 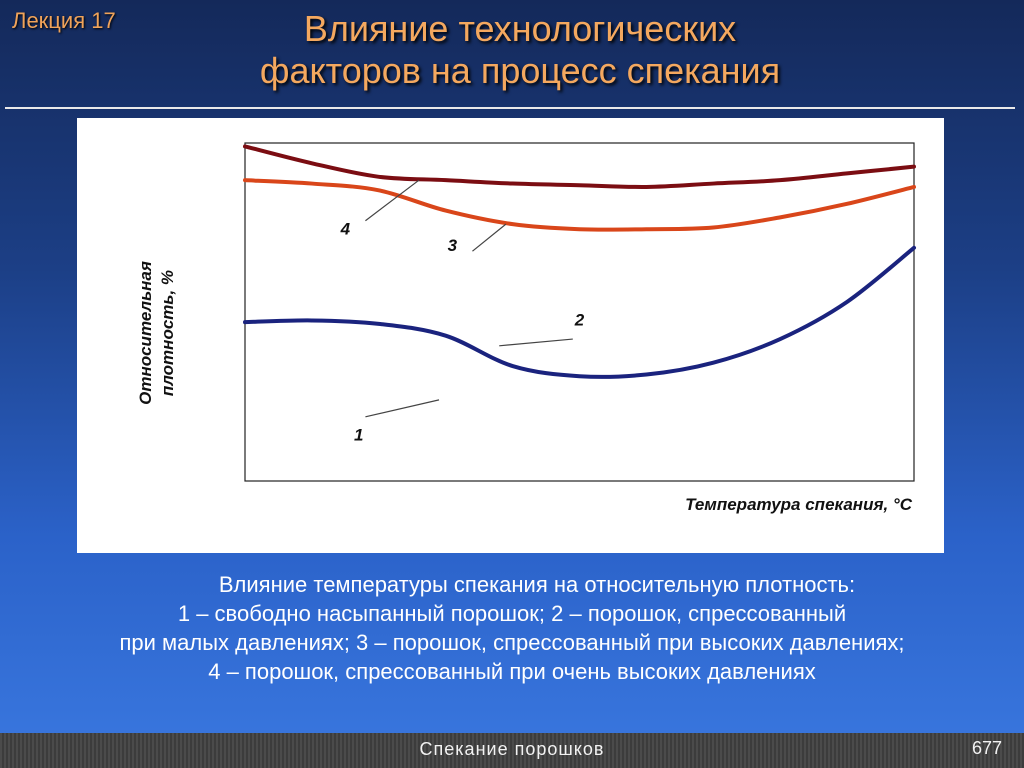 What do you see at coordinates (167, 333) in the screenshot?
I see `y-axis-label-line2: плотность, %` at bounding box center [167, 333].